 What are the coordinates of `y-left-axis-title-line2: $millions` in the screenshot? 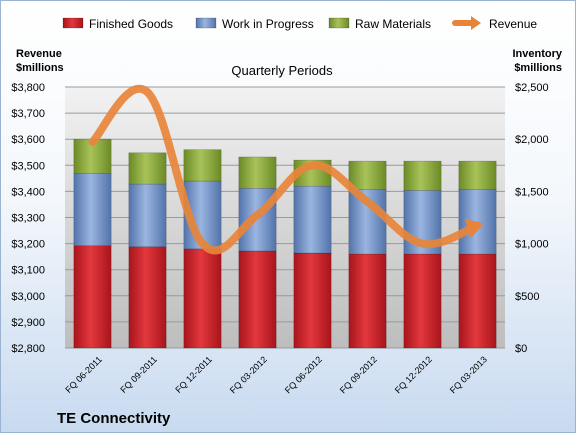 It's located at (40, 68).